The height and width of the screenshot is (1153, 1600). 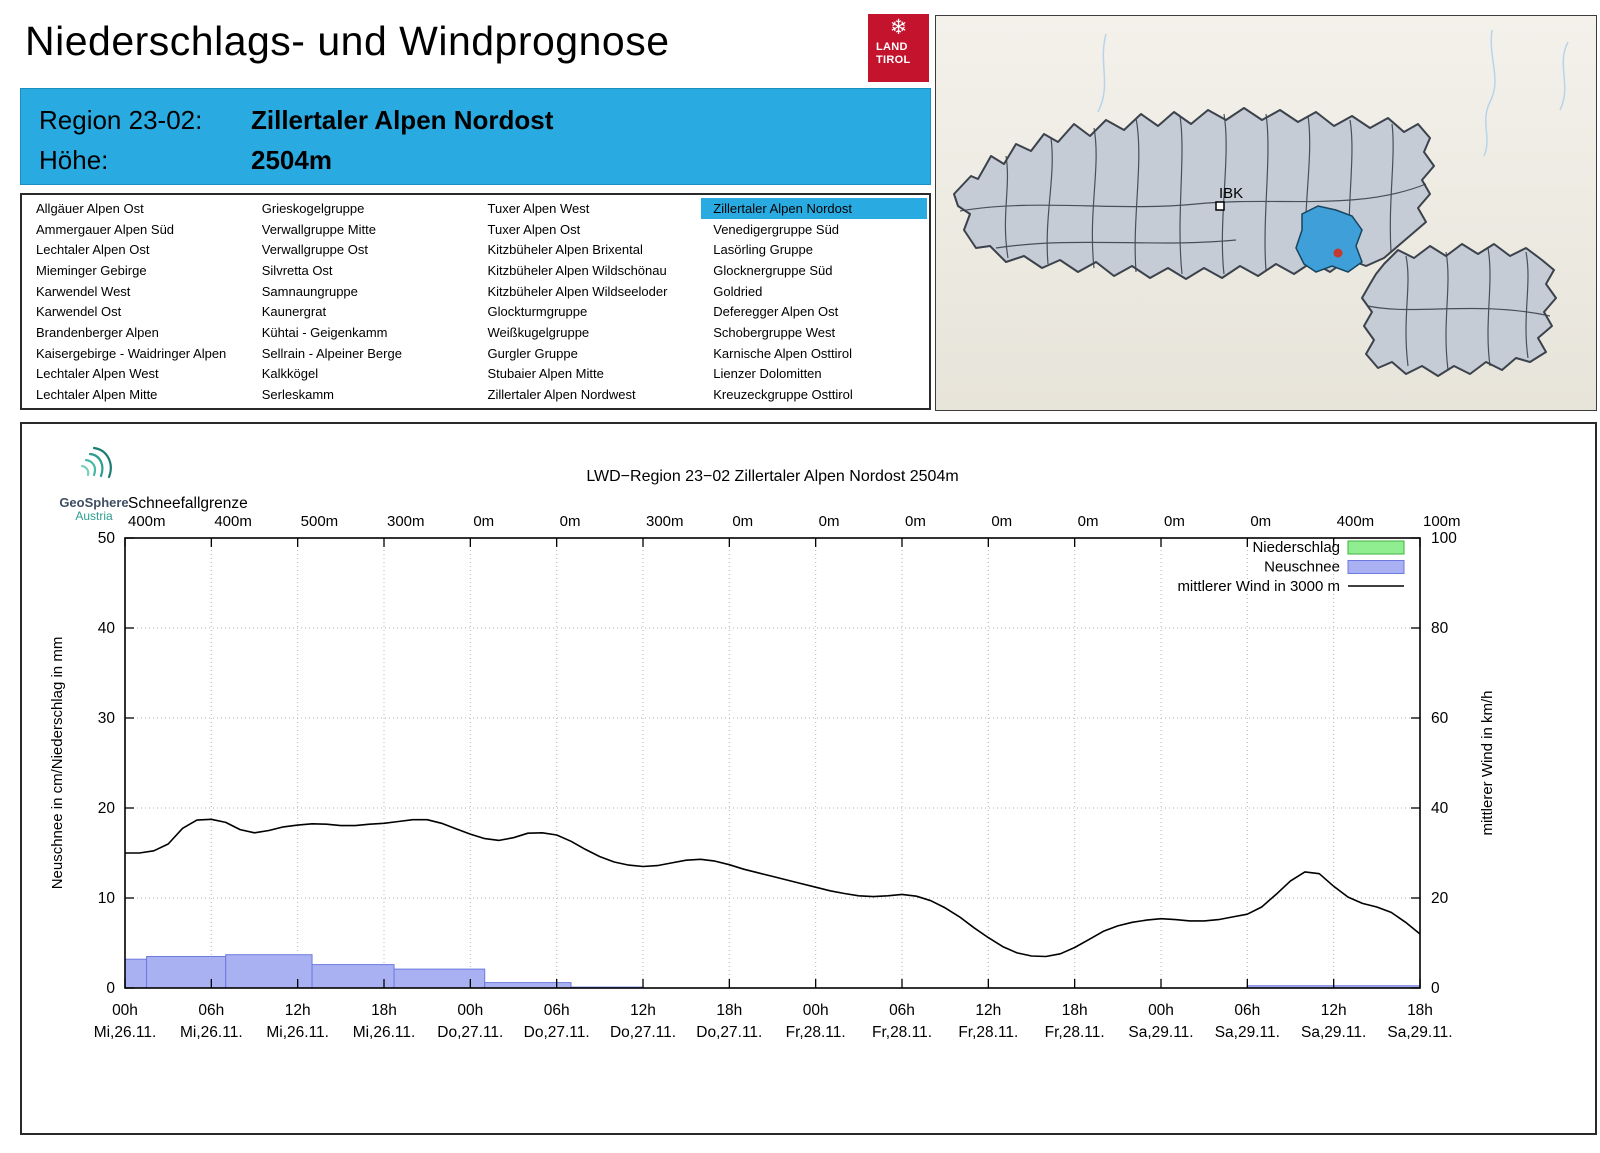 I want to click on y-right-tick-label: 80, so click(x=1440, y=628).